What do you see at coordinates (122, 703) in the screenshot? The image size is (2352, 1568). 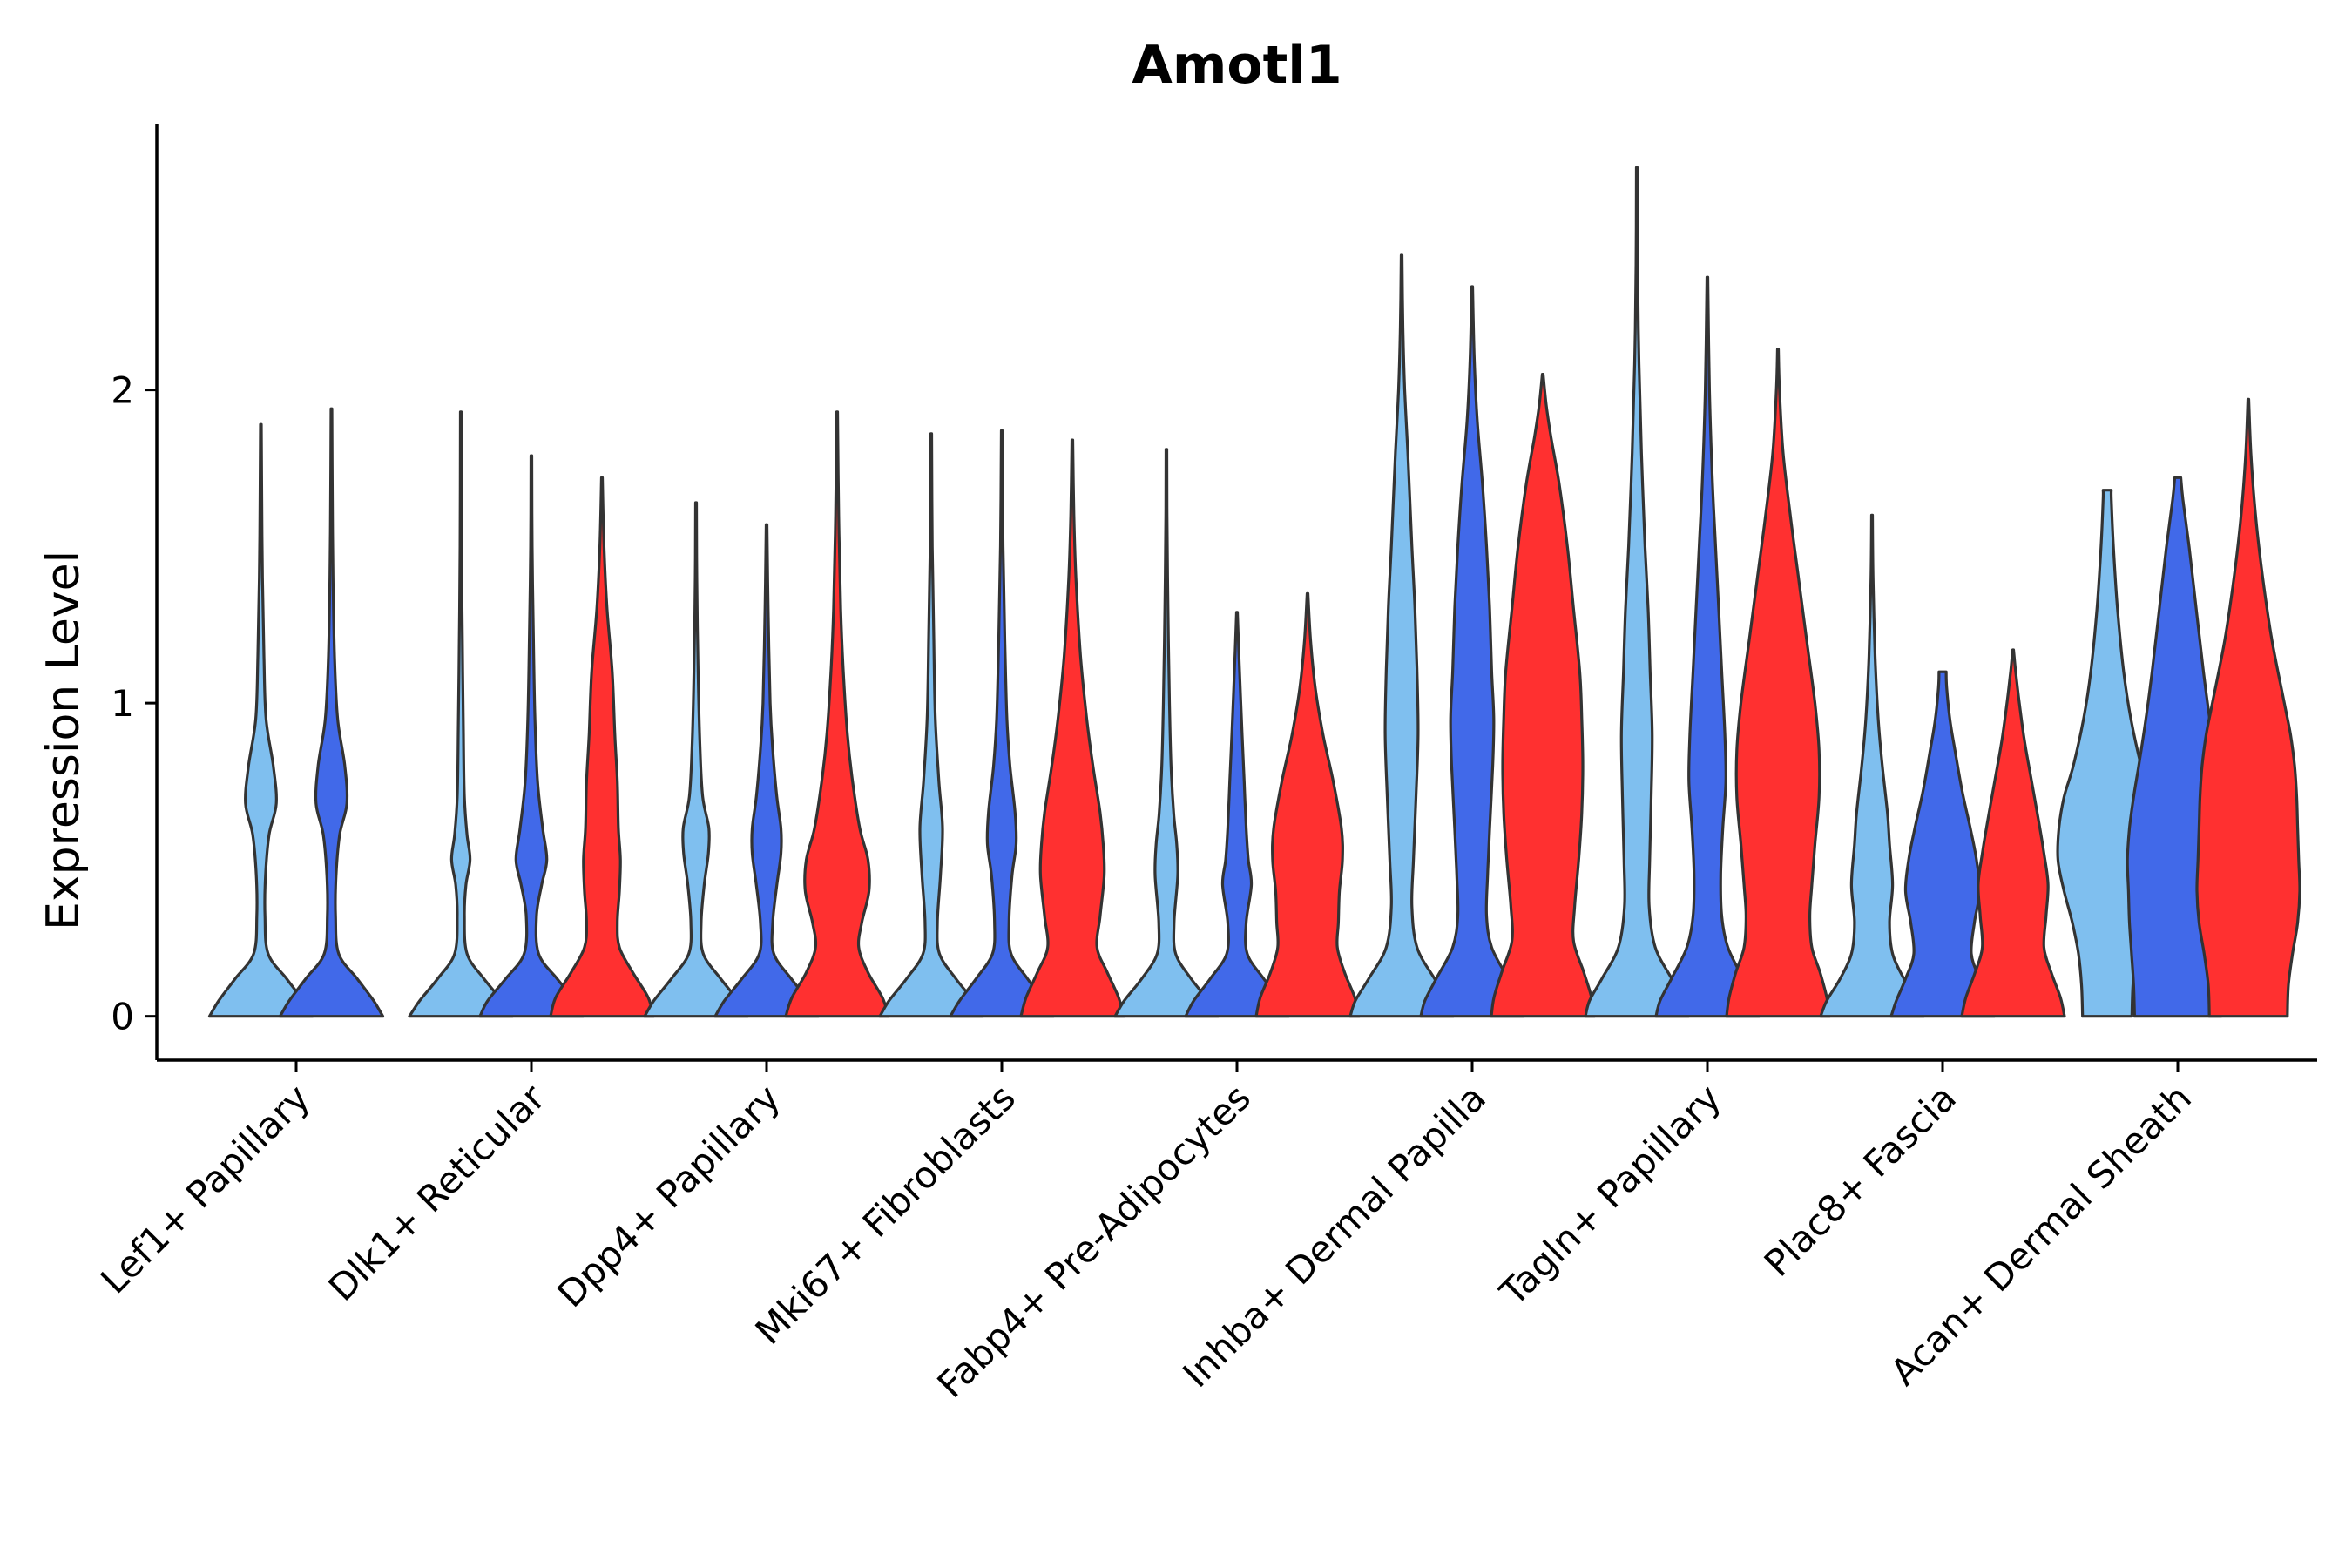 I see `y-tick-label: 1` at bounding box center [122, 703].